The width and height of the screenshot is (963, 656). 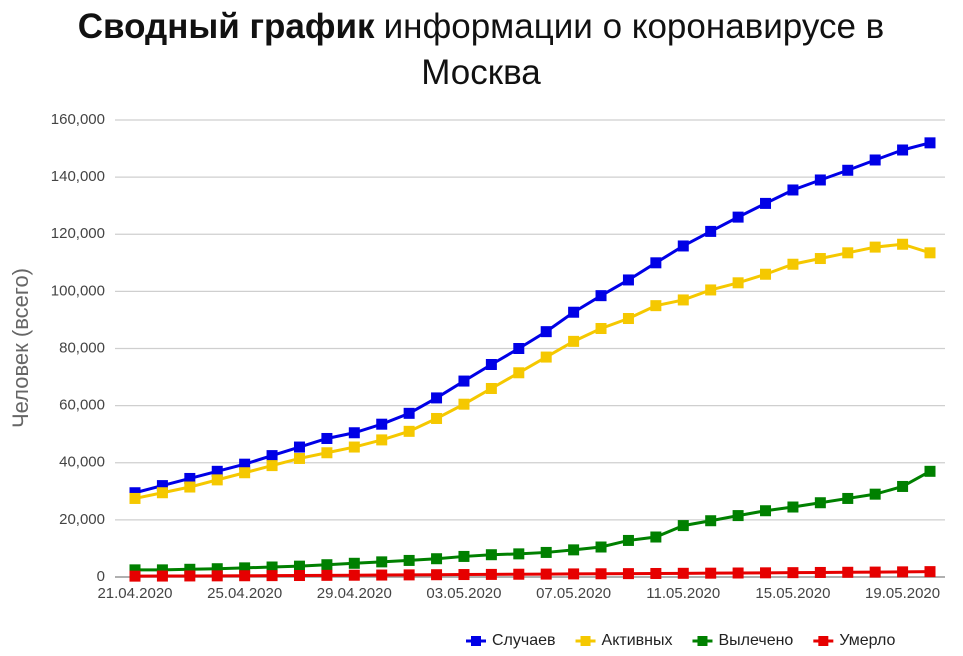 I want to click on series-line, so click(x=533, y=521).